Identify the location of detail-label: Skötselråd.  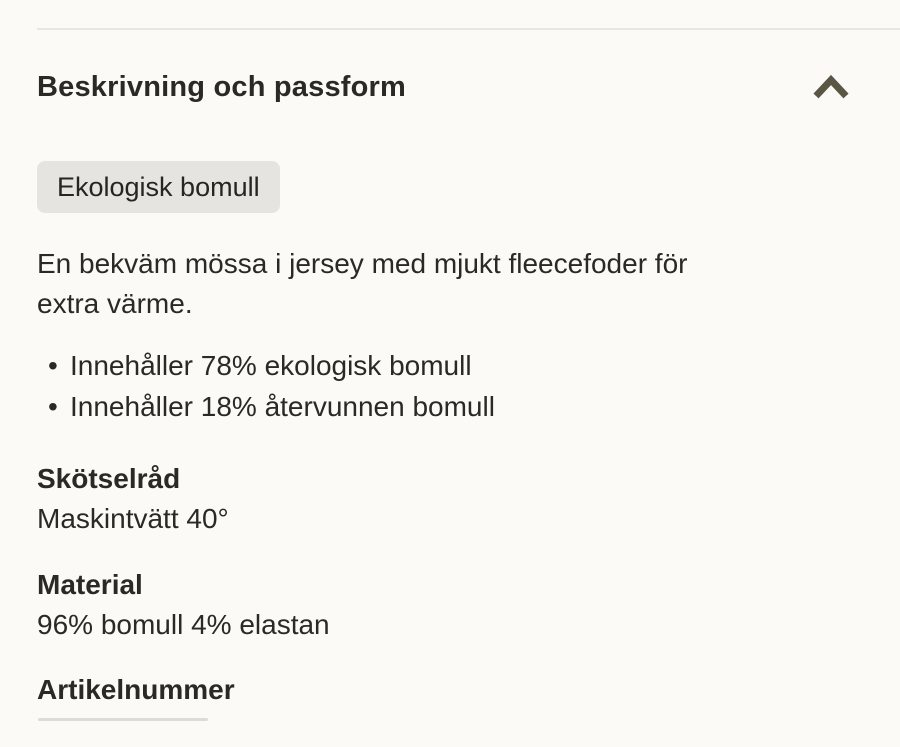
(109, 478).